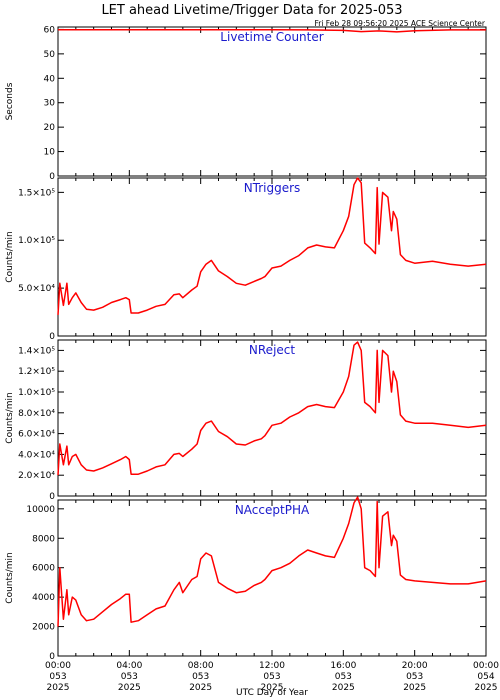 The height and width of the screenshot is (700, 500). I want to click on y-axis-label: Seconds, so click(10, 101).